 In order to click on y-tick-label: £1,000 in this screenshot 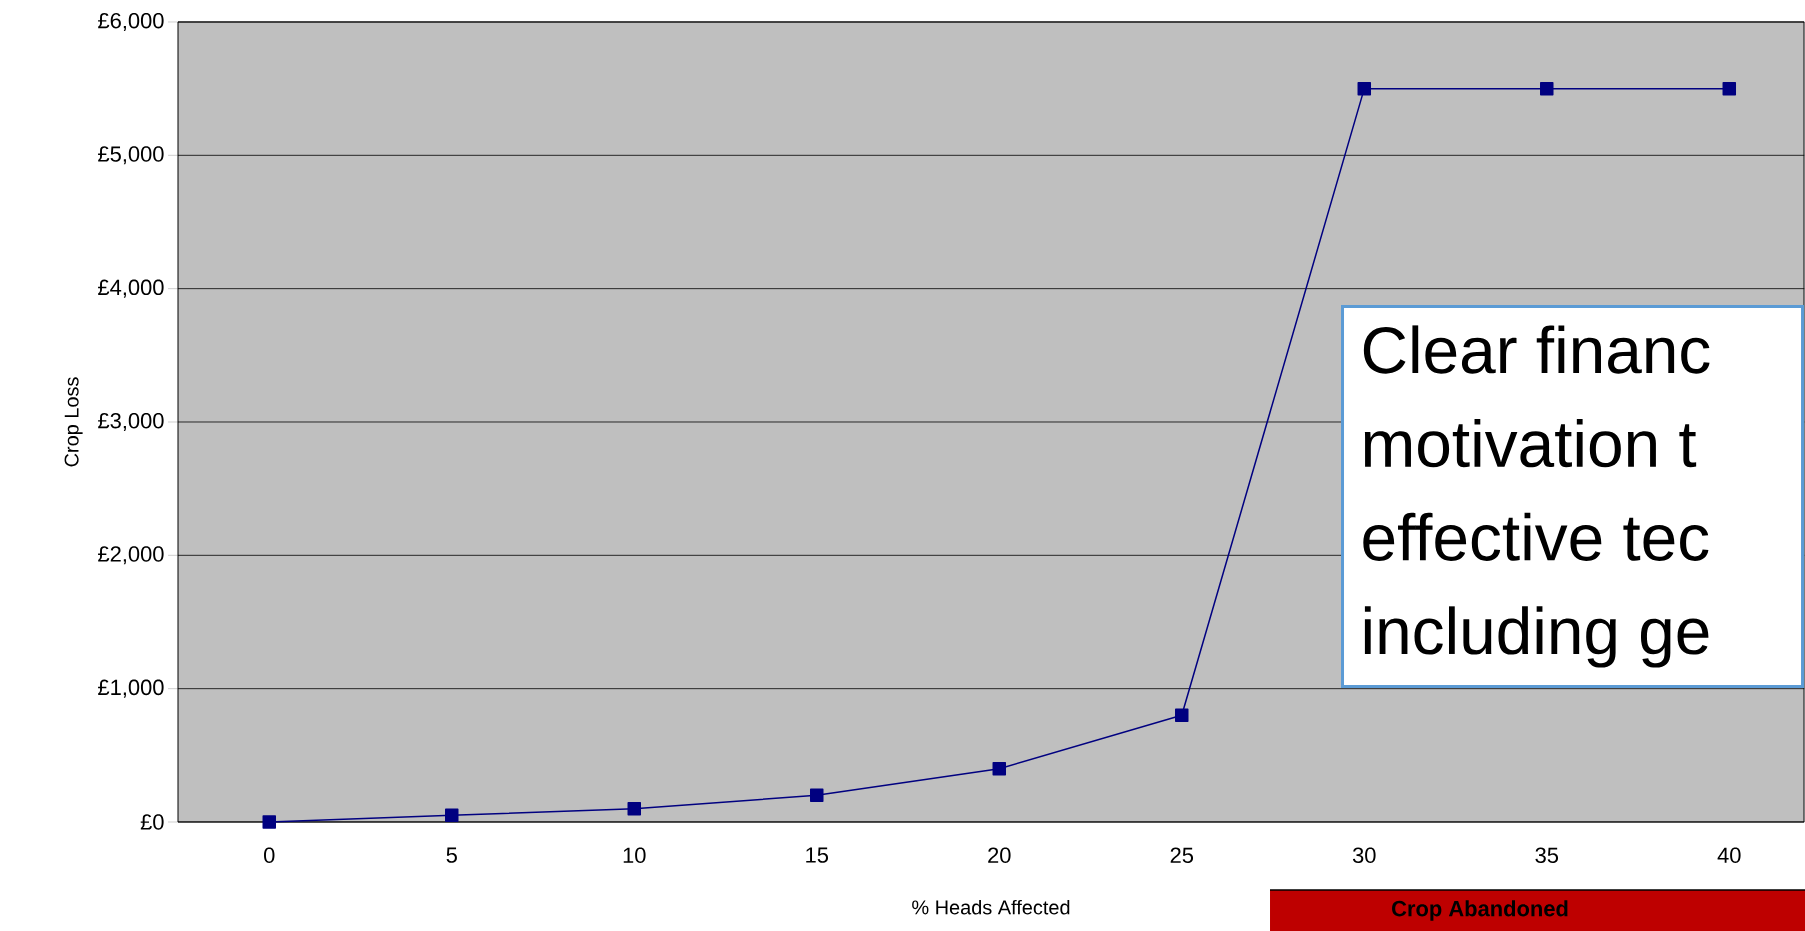, I will do `click(131, 688)`.